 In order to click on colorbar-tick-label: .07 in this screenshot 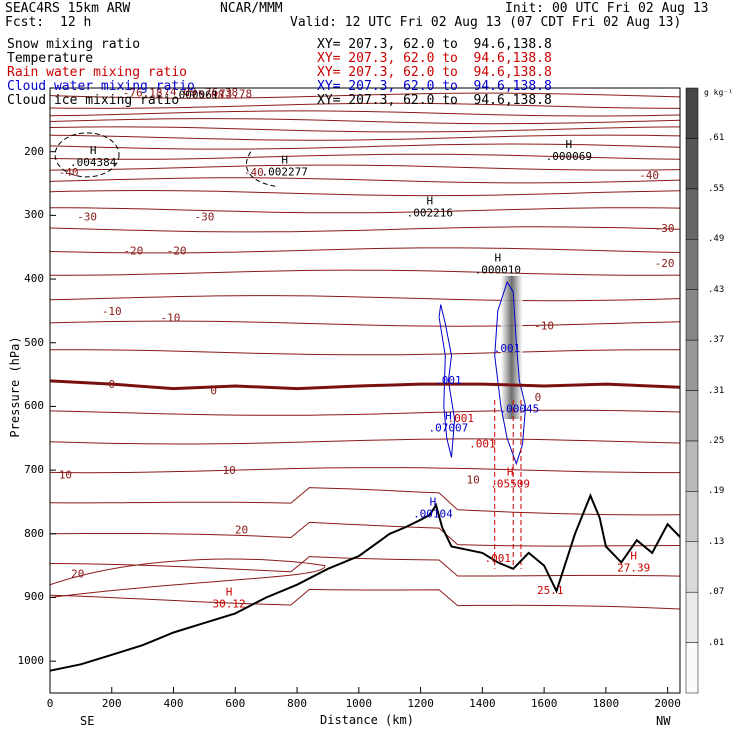, I will do `click(716, 592)`.